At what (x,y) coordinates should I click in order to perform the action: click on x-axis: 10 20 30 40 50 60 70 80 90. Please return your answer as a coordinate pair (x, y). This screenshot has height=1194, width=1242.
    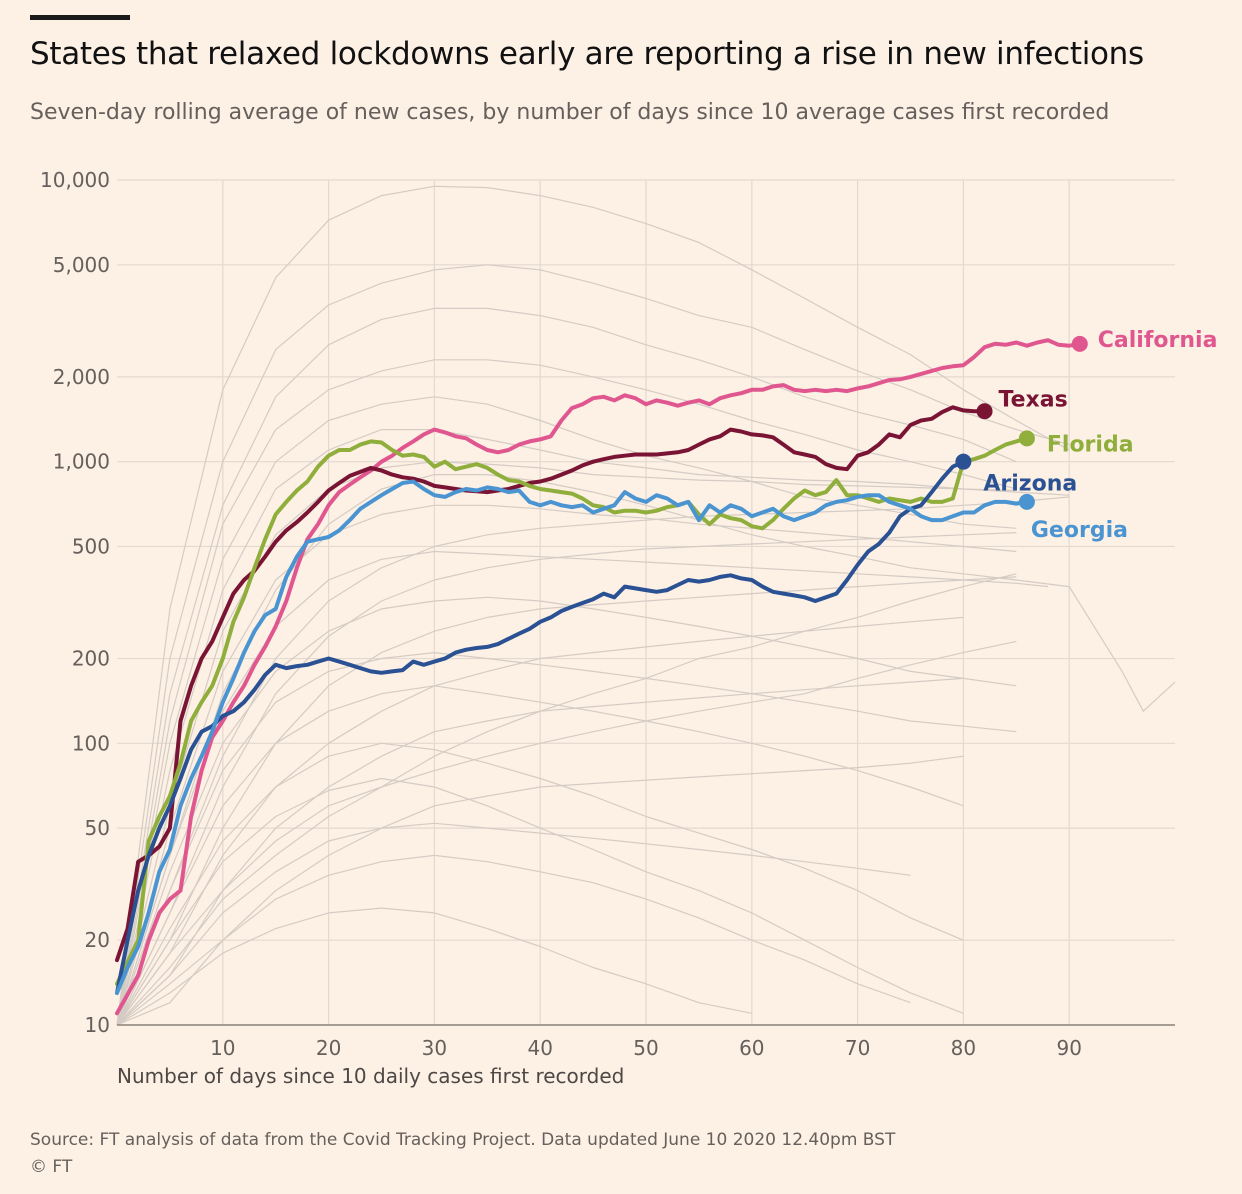
    Looking at the image, I should click on (646, 1042).